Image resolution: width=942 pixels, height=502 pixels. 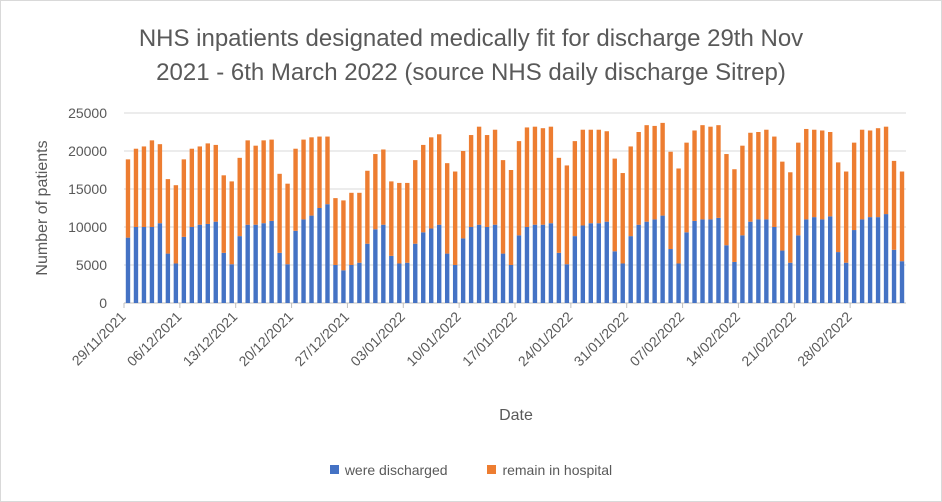 What do you see at coordinates (549, 470) in the screenshot?
I see `legend-item-remain: remain in hospital` at bounding box center [549, 470].